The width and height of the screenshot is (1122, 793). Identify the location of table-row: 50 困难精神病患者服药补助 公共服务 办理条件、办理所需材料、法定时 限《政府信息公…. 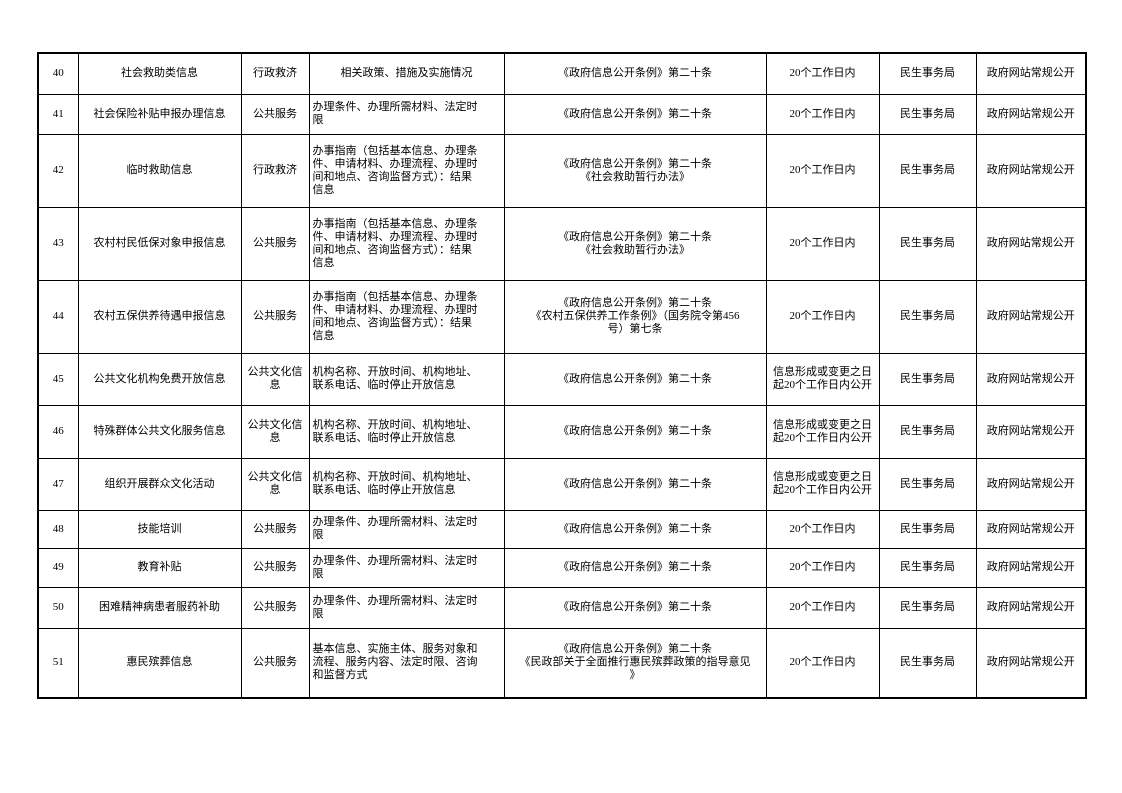
(562, 607).